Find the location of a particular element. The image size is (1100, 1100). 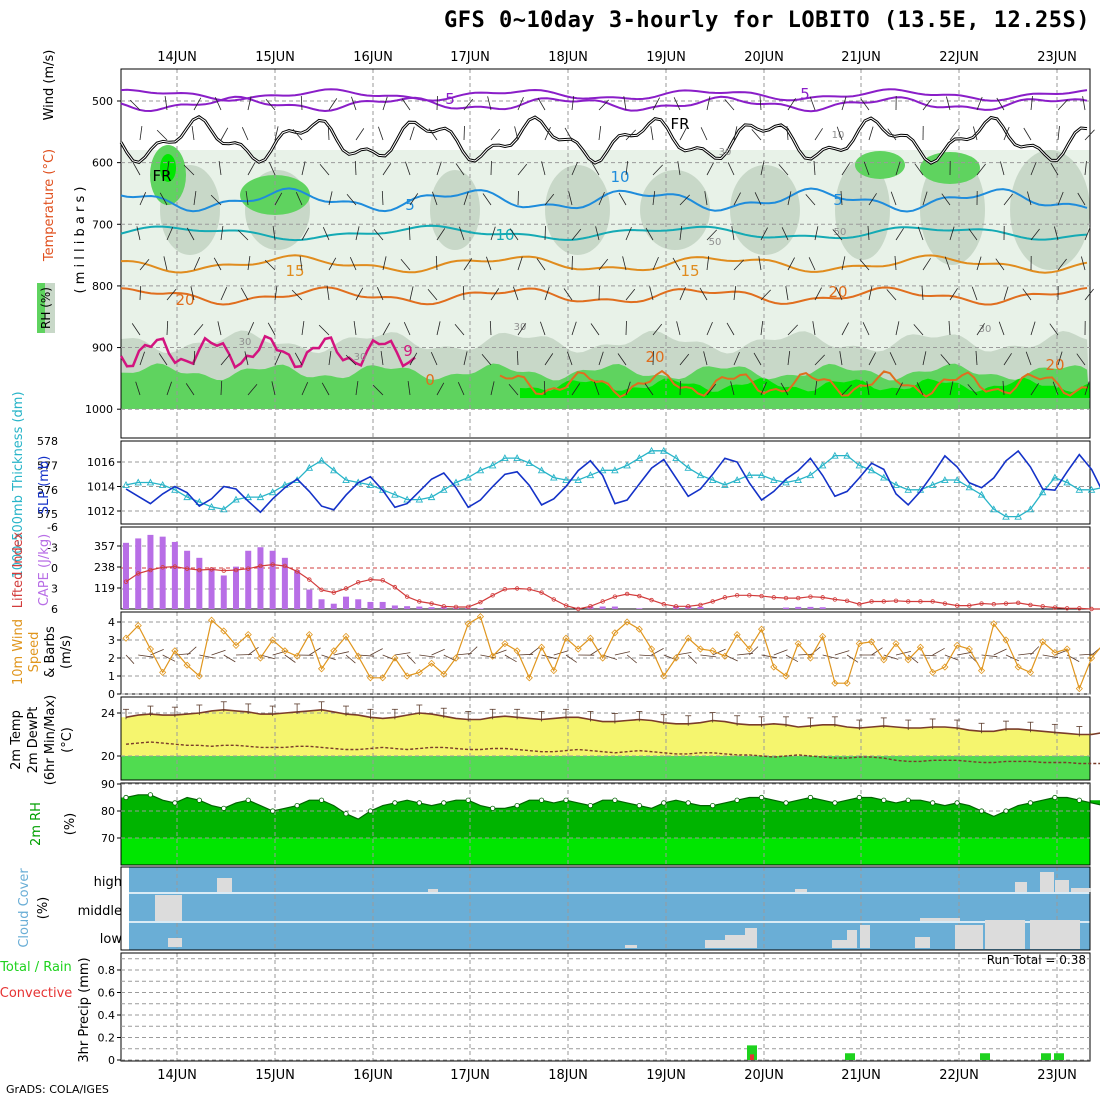

precip-tick-label: 0 is located at coordinates (111, 1060).